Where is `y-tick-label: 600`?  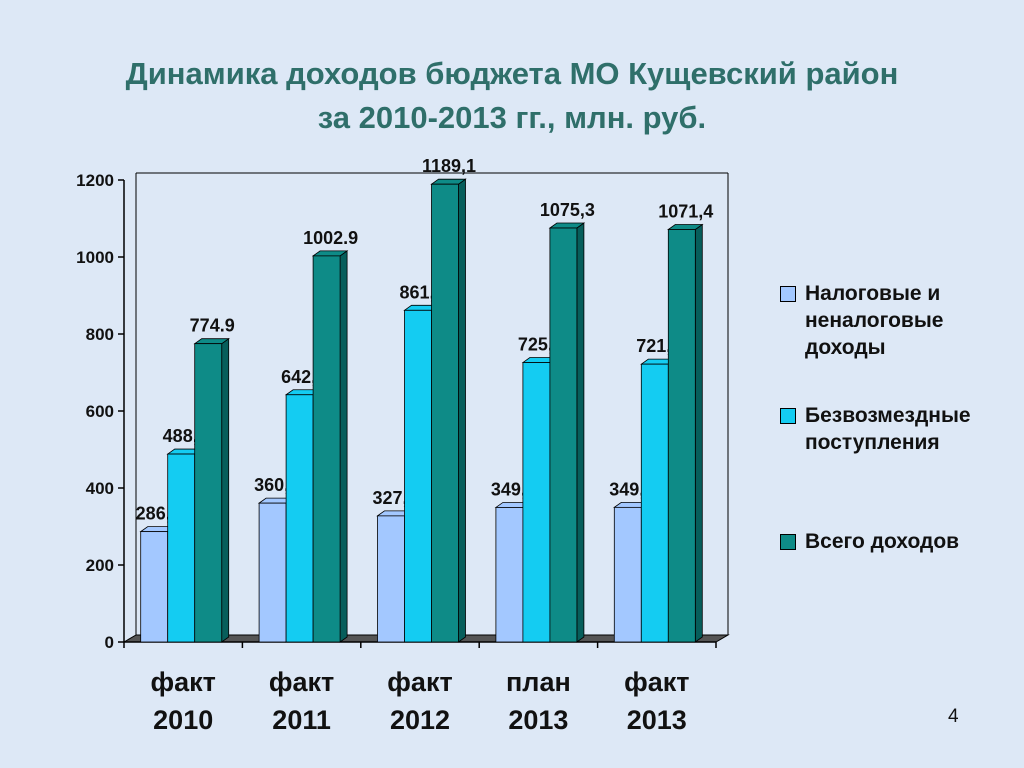 y-tick-label: 600 is located at coordinates (100, 411).